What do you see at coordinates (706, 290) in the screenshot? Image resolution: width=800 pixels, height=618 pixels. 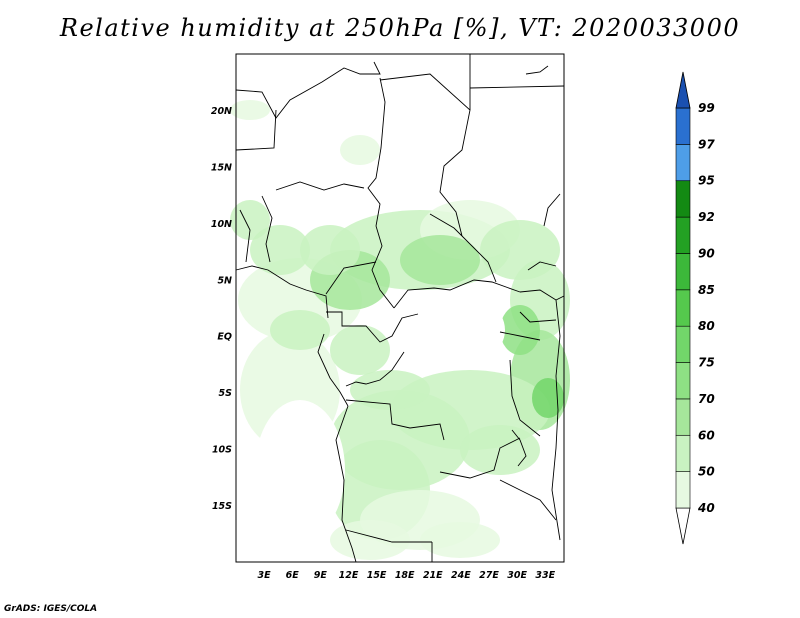 I see `colorbar-label: 85` at bounding box center [706, 290].